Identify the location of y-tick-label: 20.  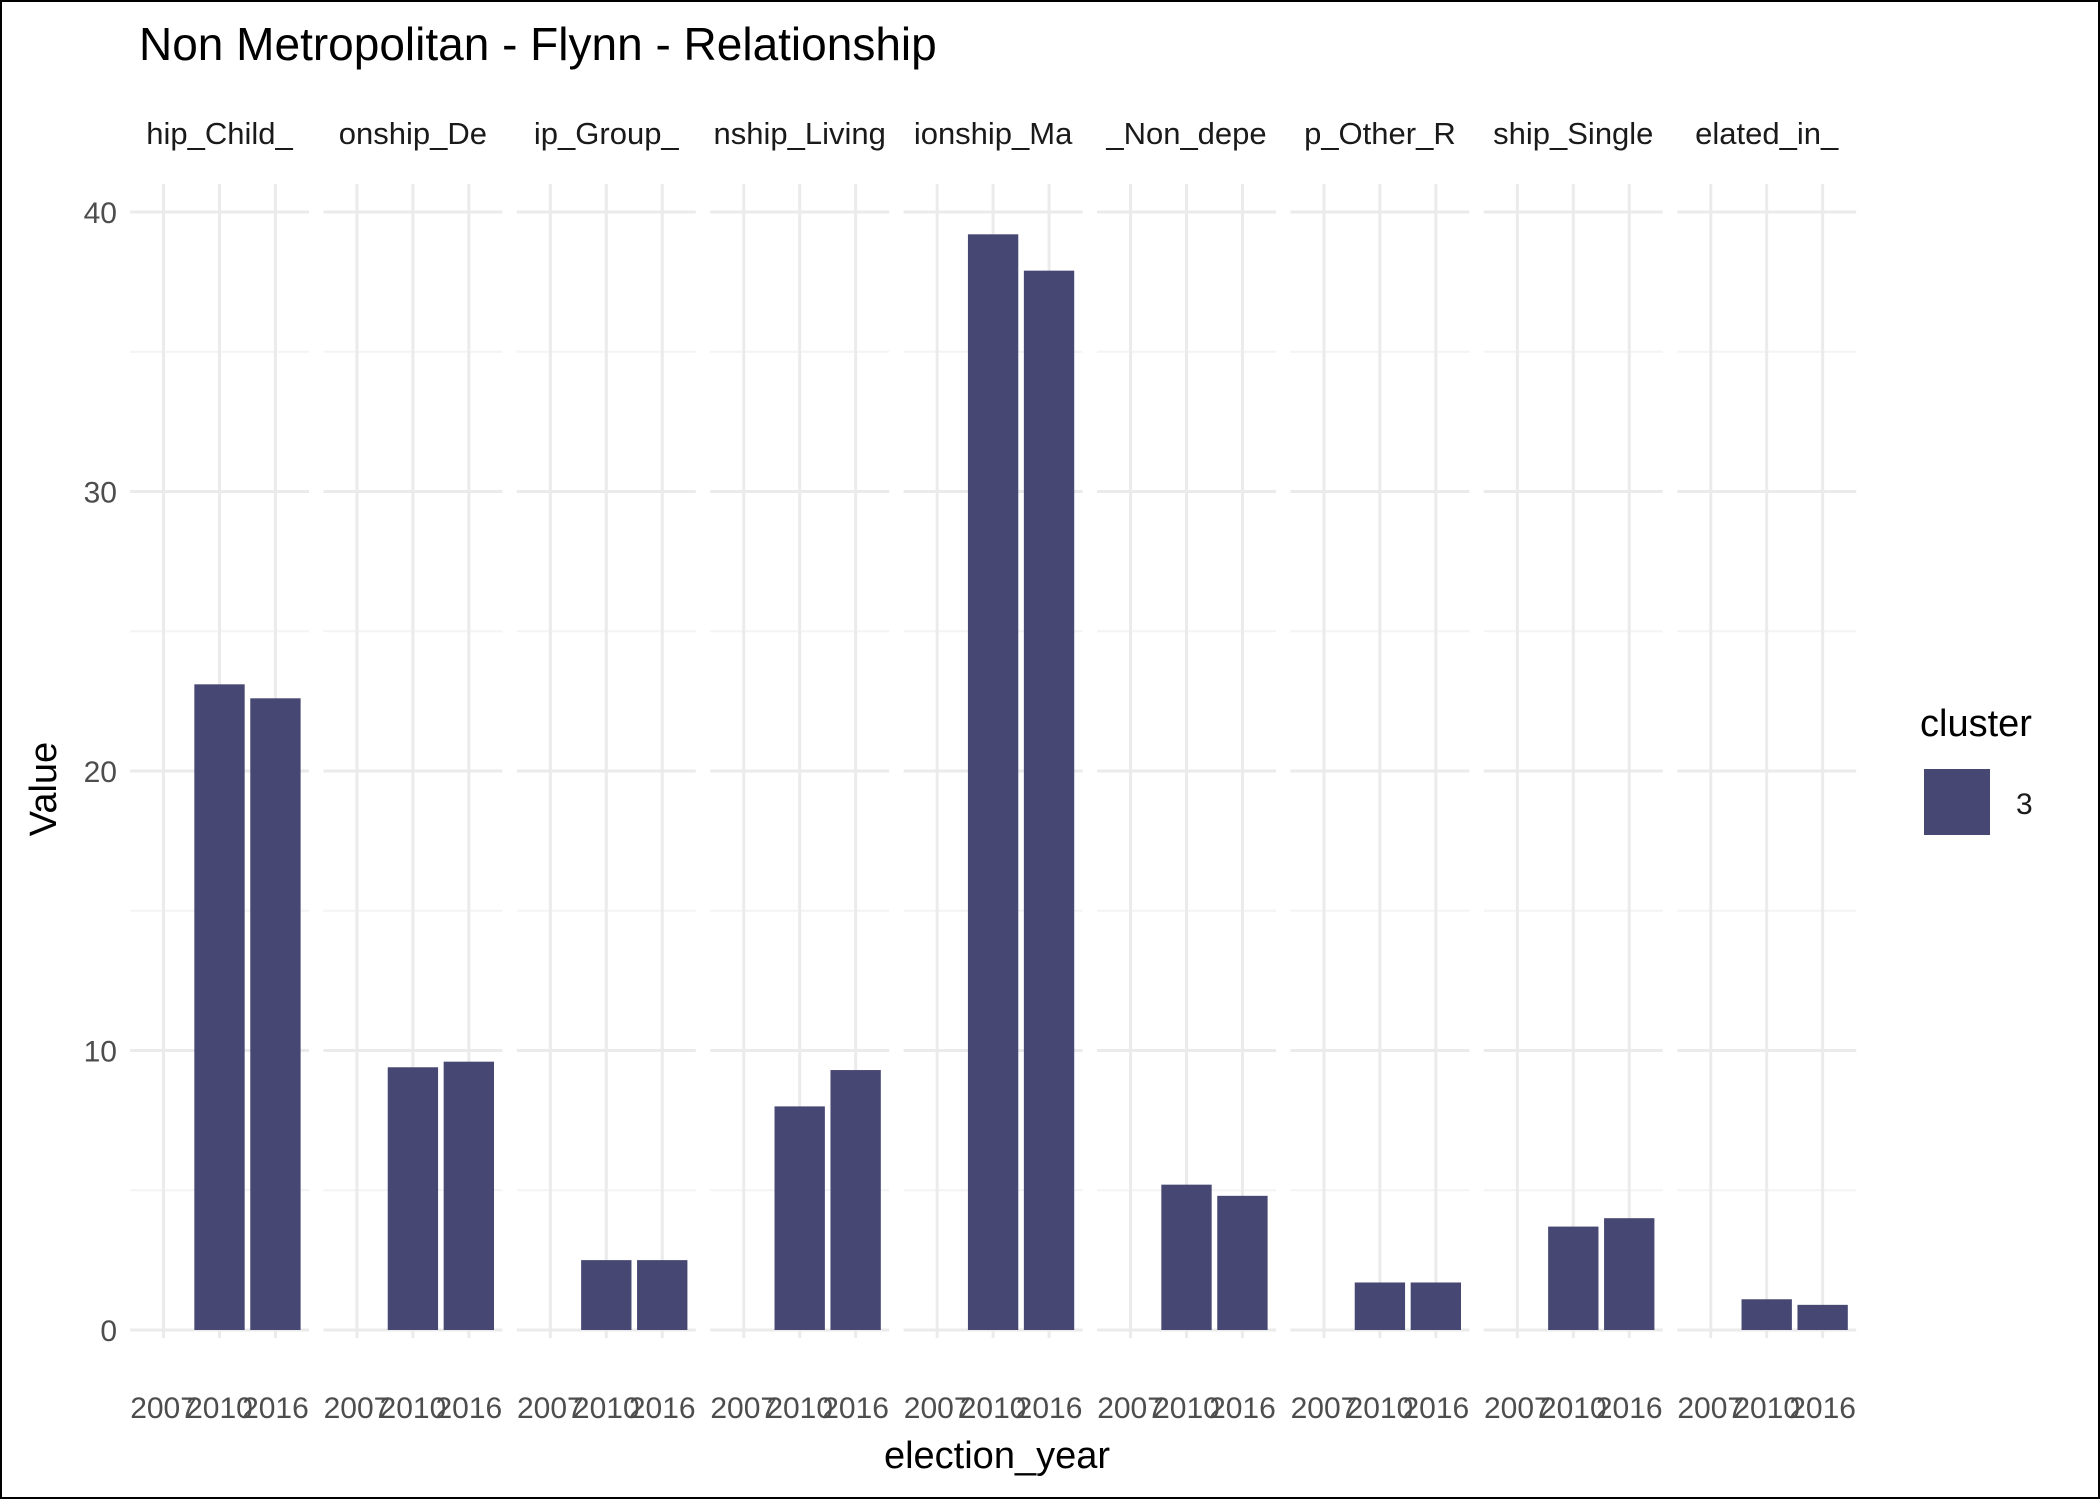
(100, 772).